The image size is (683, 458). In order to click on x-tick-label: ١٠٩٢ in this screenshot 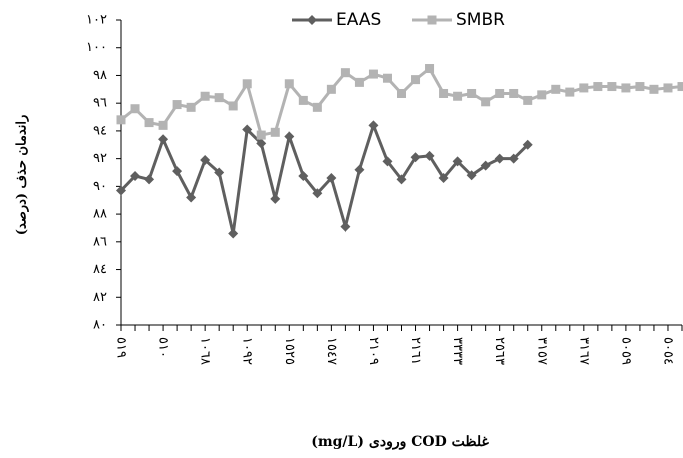, I will do `click(247, 351)`.